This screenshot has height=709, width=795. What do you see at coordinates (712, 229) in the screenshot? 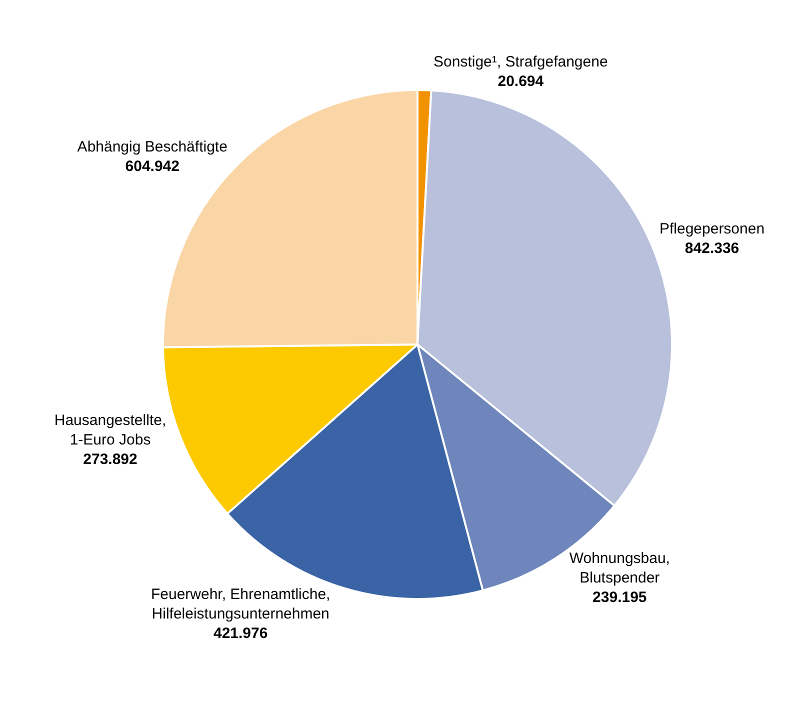
I see `slice-label: Pflegepersonen` at bounding box center [712, 229].